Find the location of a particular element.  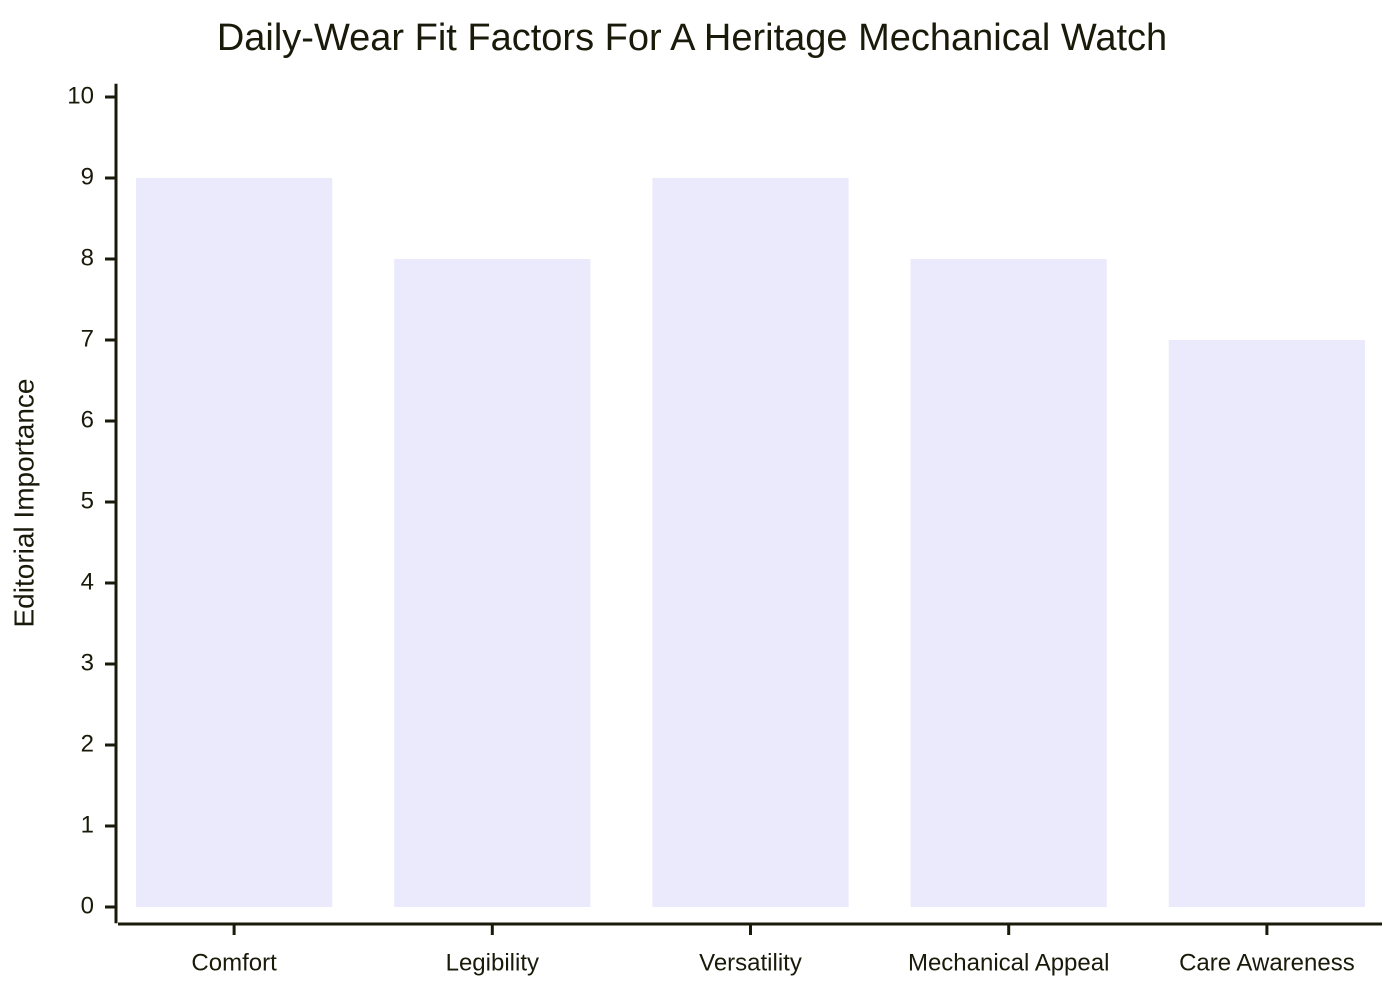

y-tick-label: 1 is located at coordinates (87, 824).